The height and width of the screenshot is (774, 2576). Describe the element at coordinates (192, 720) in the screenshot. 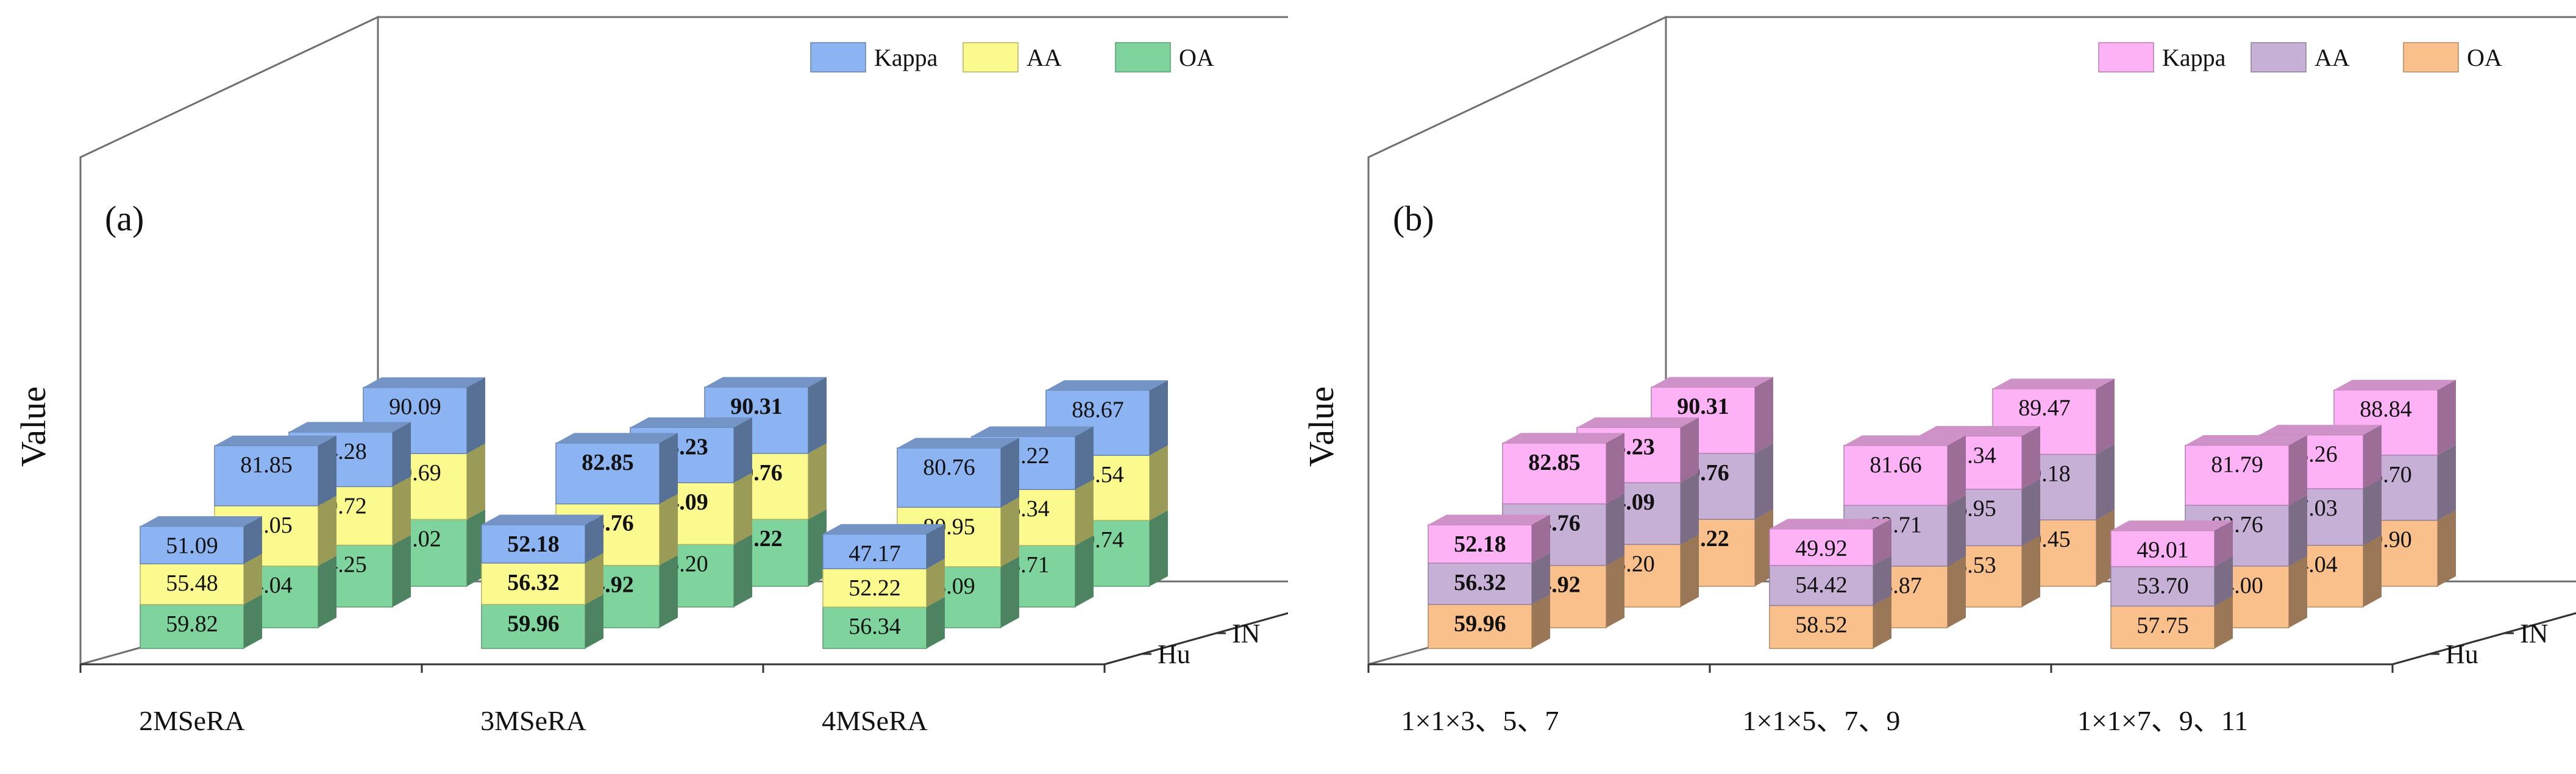

I see `category-label: 2MSeRA` at that location.